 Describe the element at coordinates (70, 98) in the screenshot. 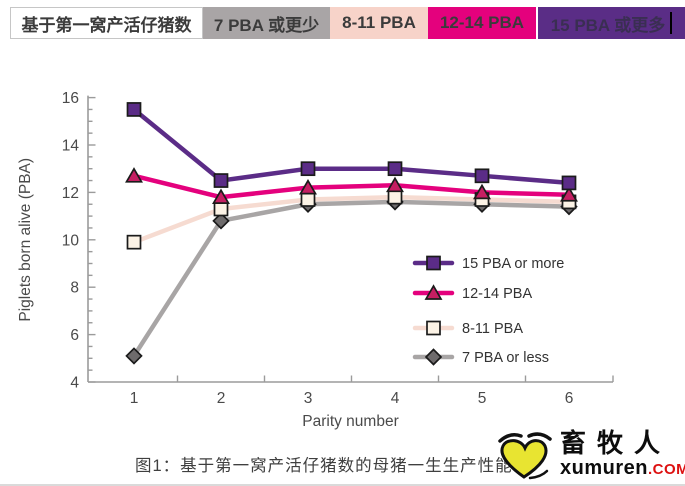

I see `y-tick-label: 16` at that location.